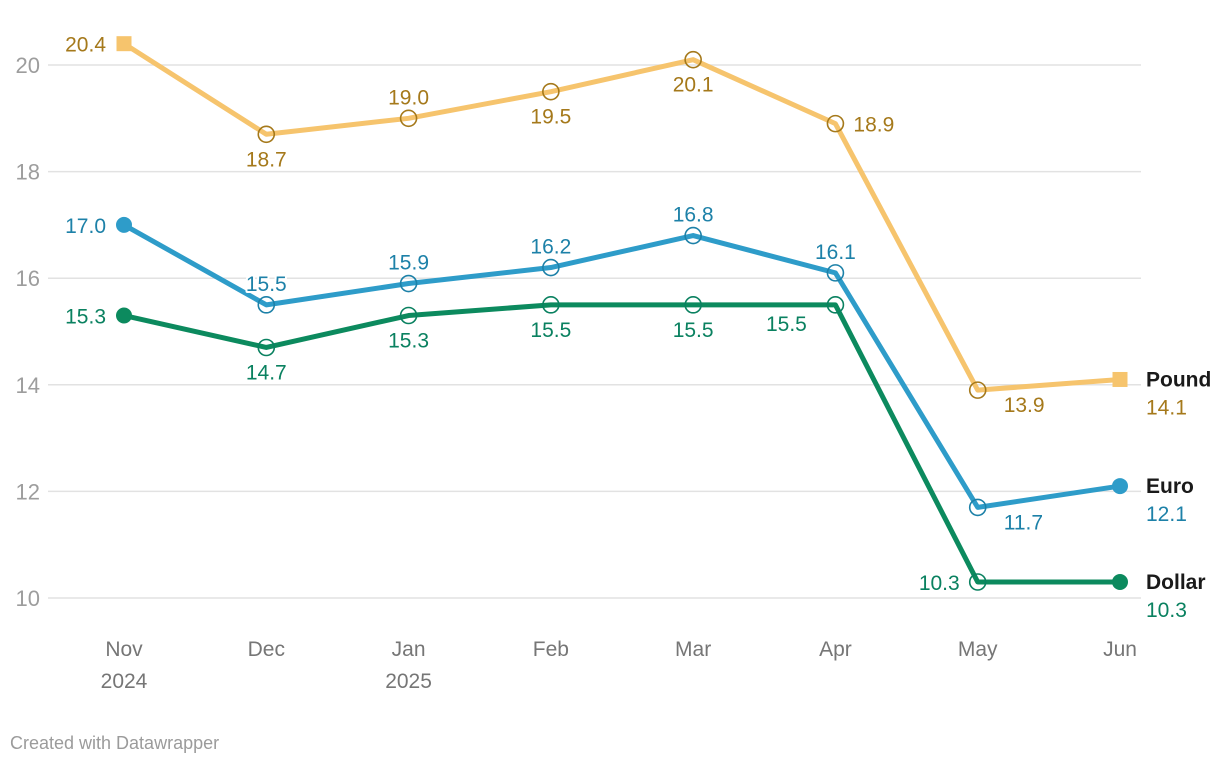  Describe the element at coordinates (408, 315) in the screenshot. I see `marker-dollar-jan` at that location.